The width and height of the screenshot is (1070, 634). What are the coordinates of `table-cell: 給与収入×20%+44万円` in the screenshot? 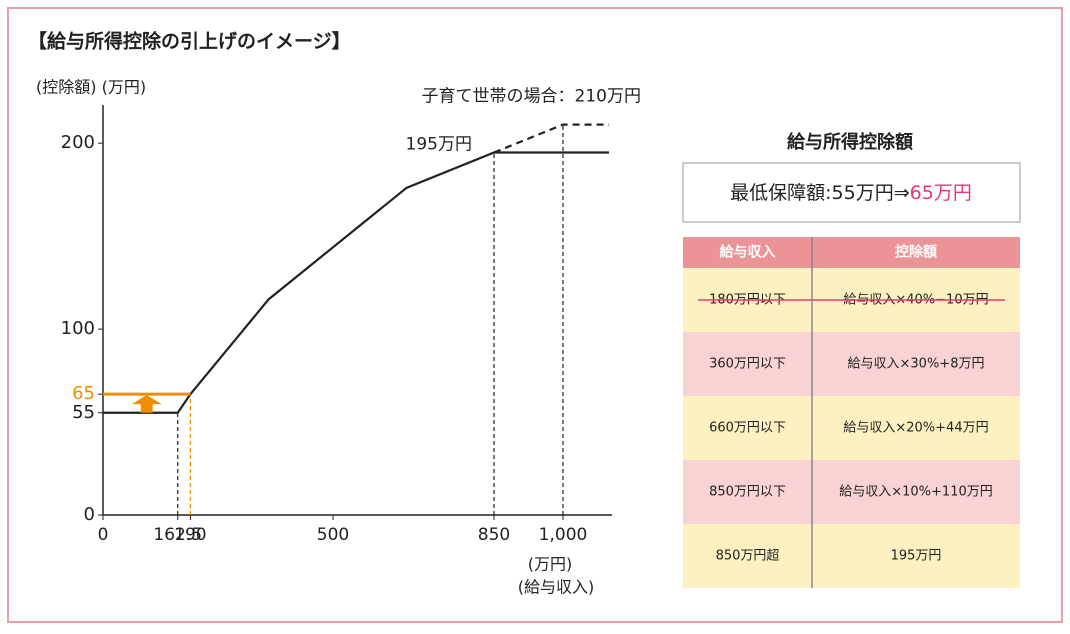 It's located at (915, 428).